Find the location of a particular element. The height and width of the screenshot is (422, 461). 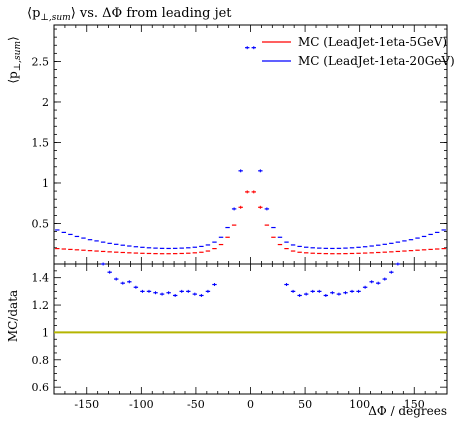

main-y-tick-label: 1.5 is located at coordinates (41, 142).